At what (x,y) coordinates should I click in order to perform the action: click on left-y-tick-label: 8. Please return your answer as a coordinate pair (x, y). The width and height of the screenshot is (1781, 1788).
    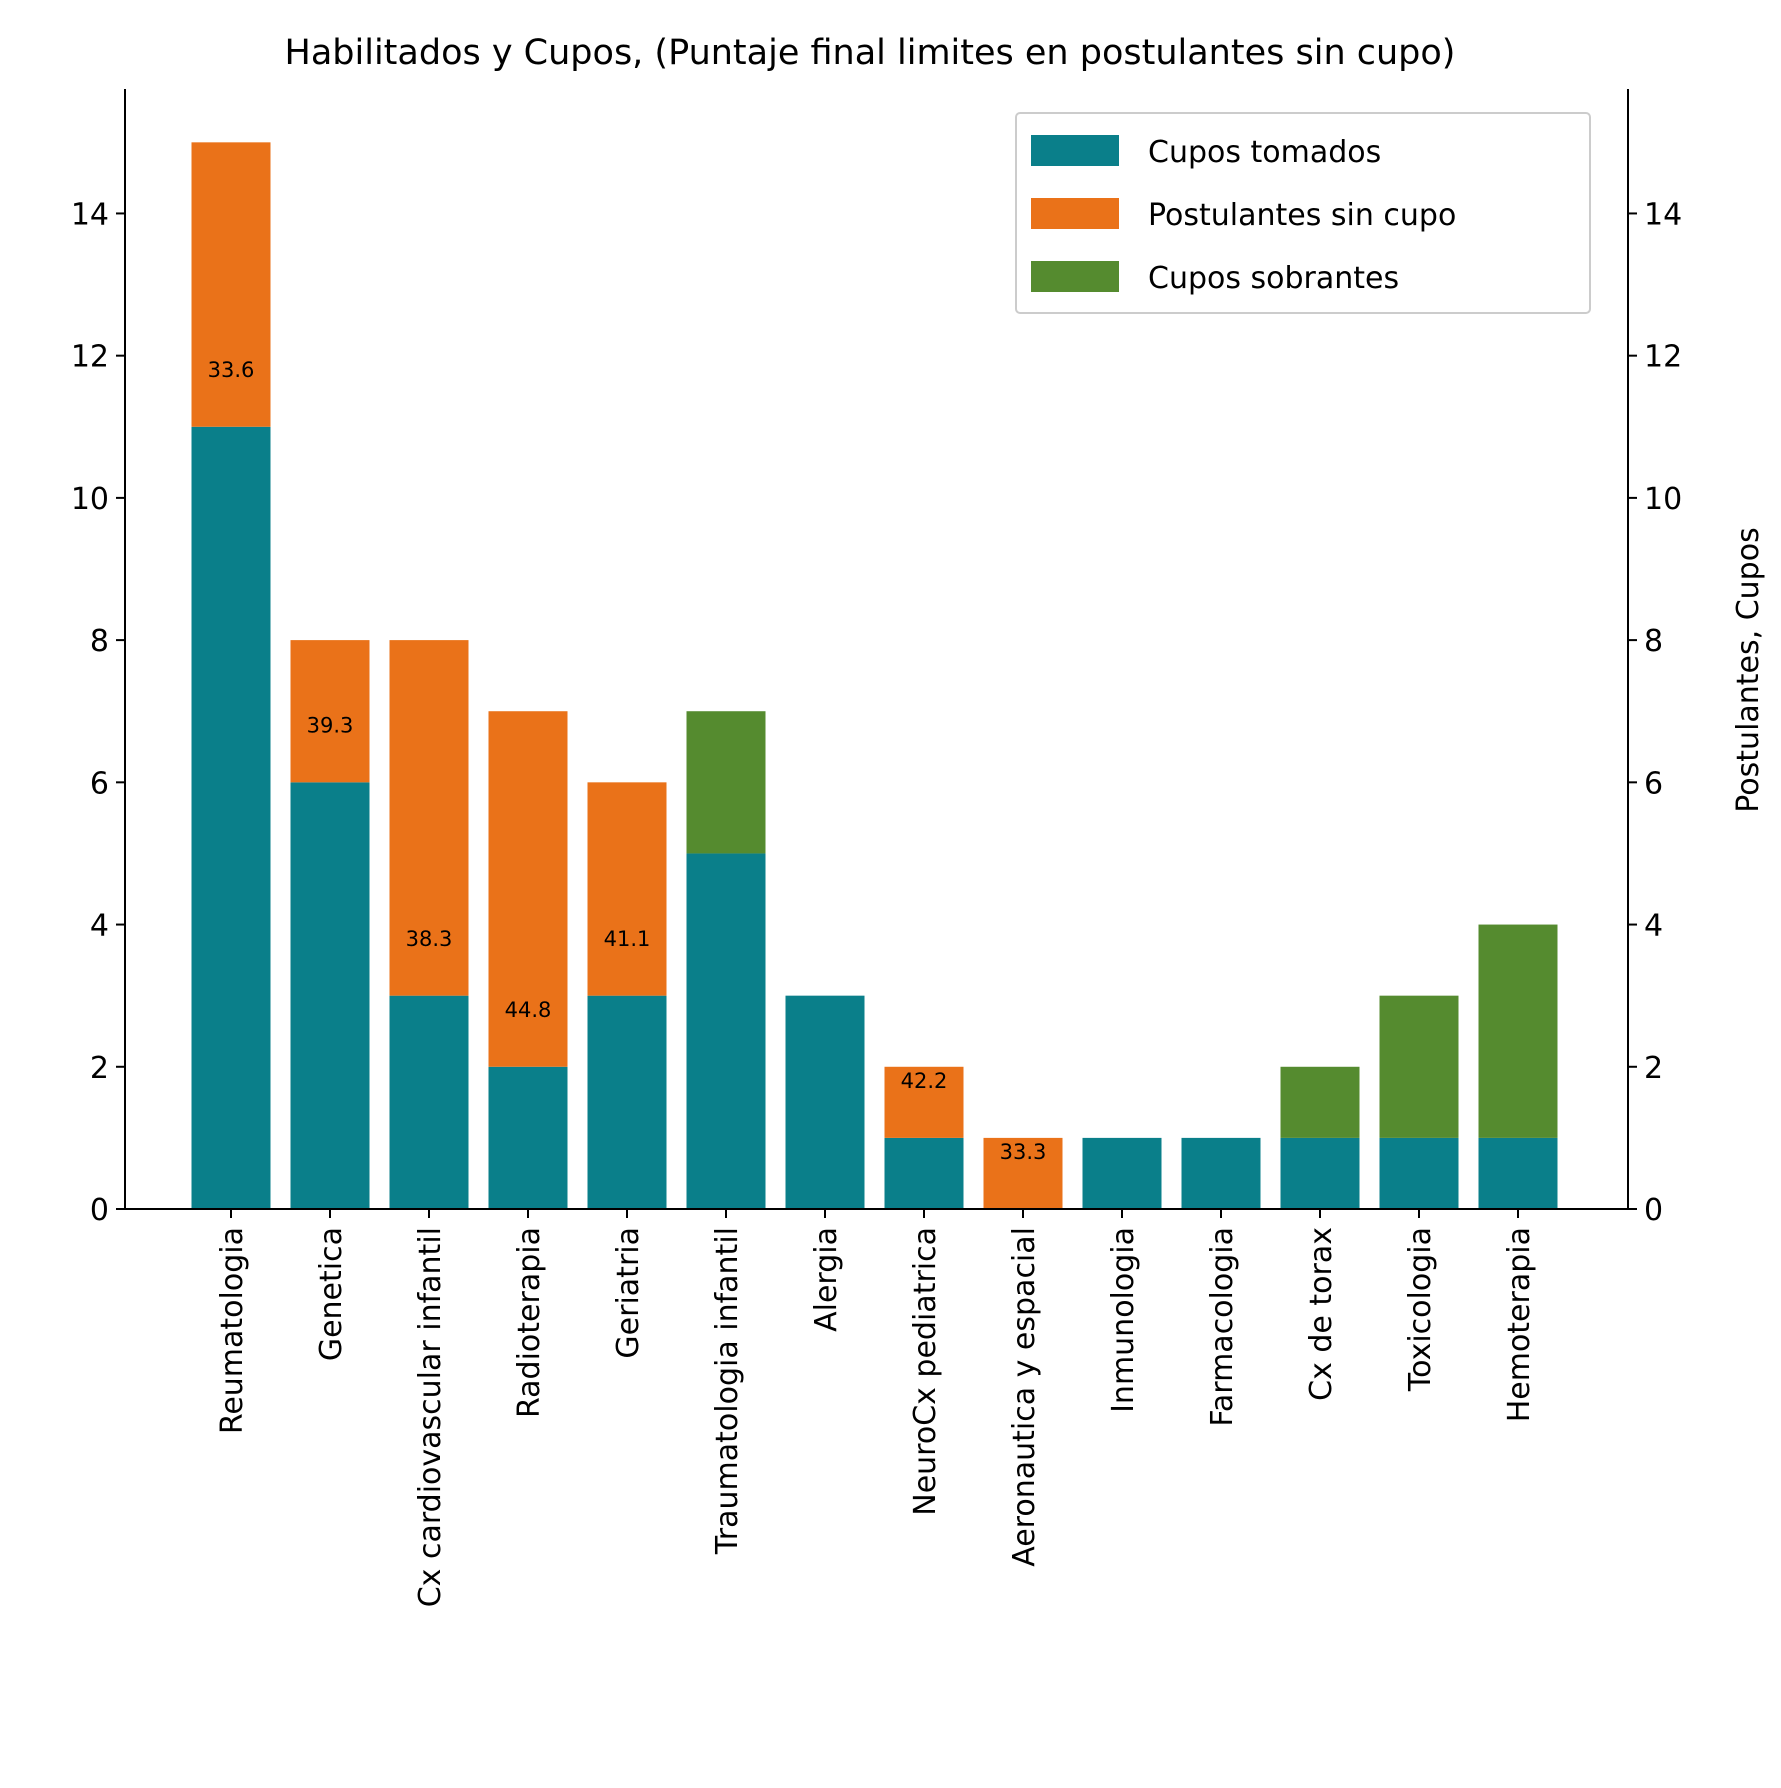
    Looking at the image, I should click on (99, 641).